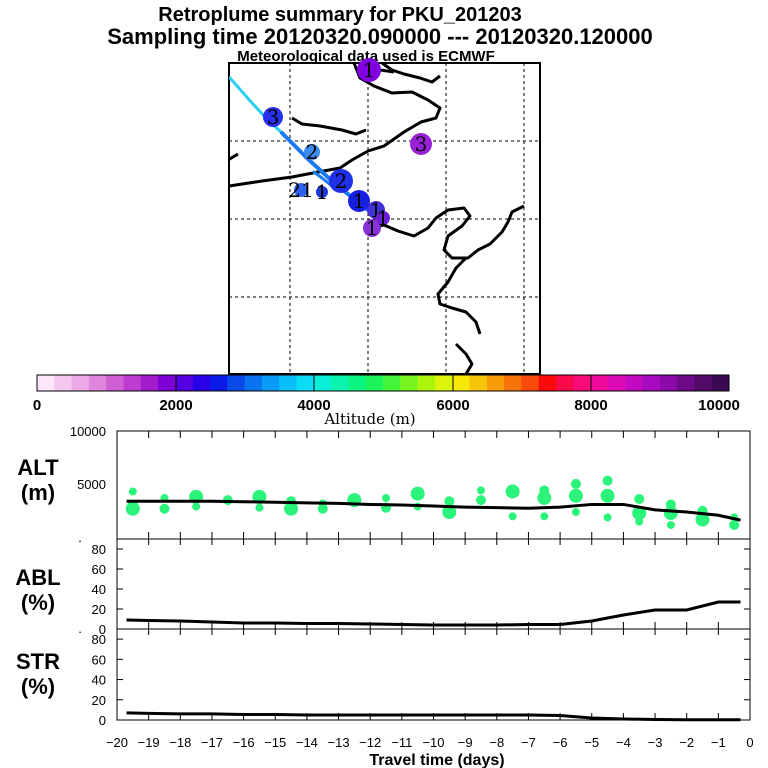 The width and height of the screenshot is (768, 768). Describe the element at coordinates (623, 742) in the screenshot. I see `x-tick-label: −4` at that location.